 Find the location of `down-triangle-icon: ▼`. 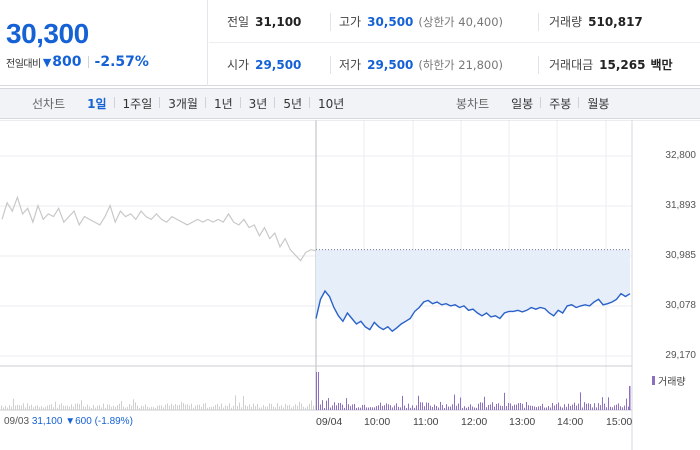

down-triangle-icon: ▼ is located at coordinates (70, 421).